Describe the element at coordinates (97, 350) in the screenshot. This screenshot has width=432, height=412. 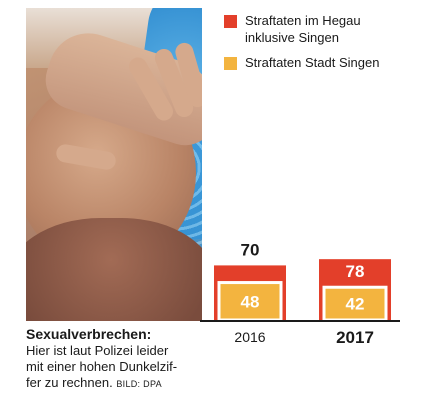
I see `caption-line: Hier ist laut Polizei leider` at that location.